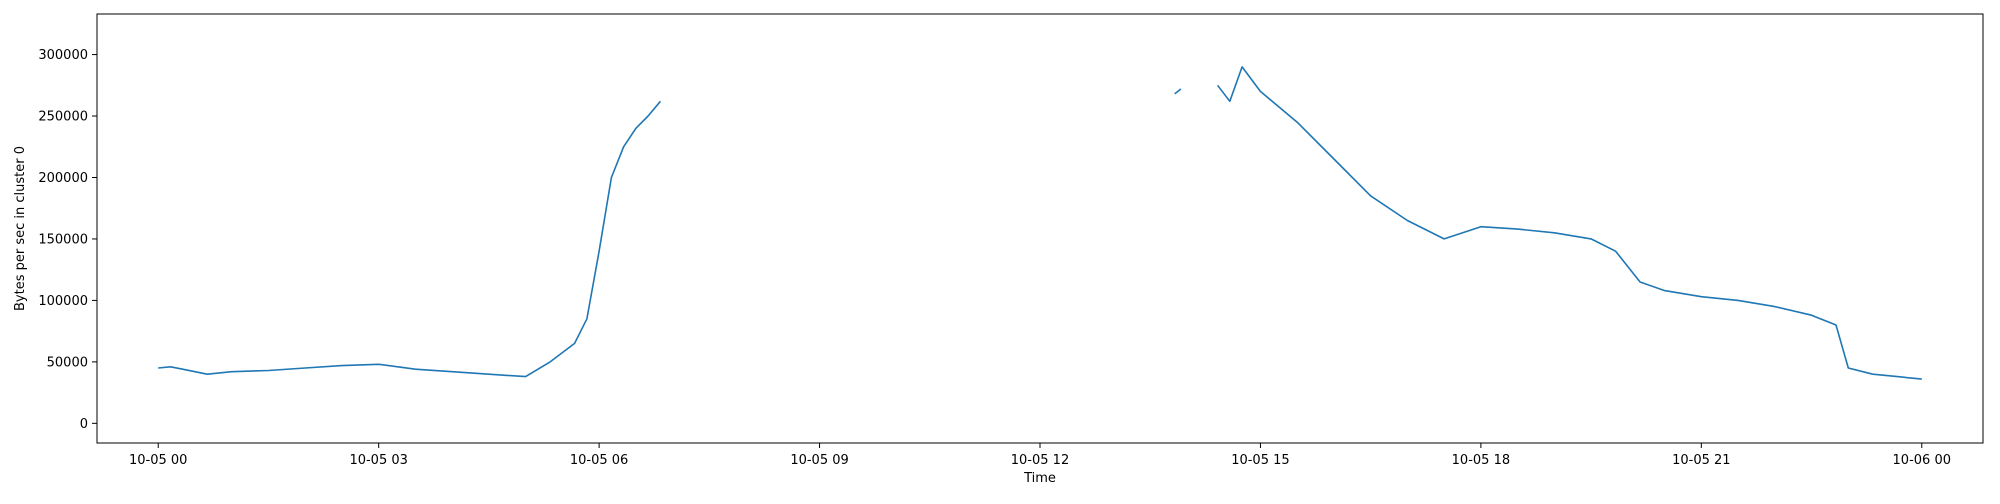 The image size is (2000, 504). I want to click on y-tick-label: 150000, so click(63, 239).